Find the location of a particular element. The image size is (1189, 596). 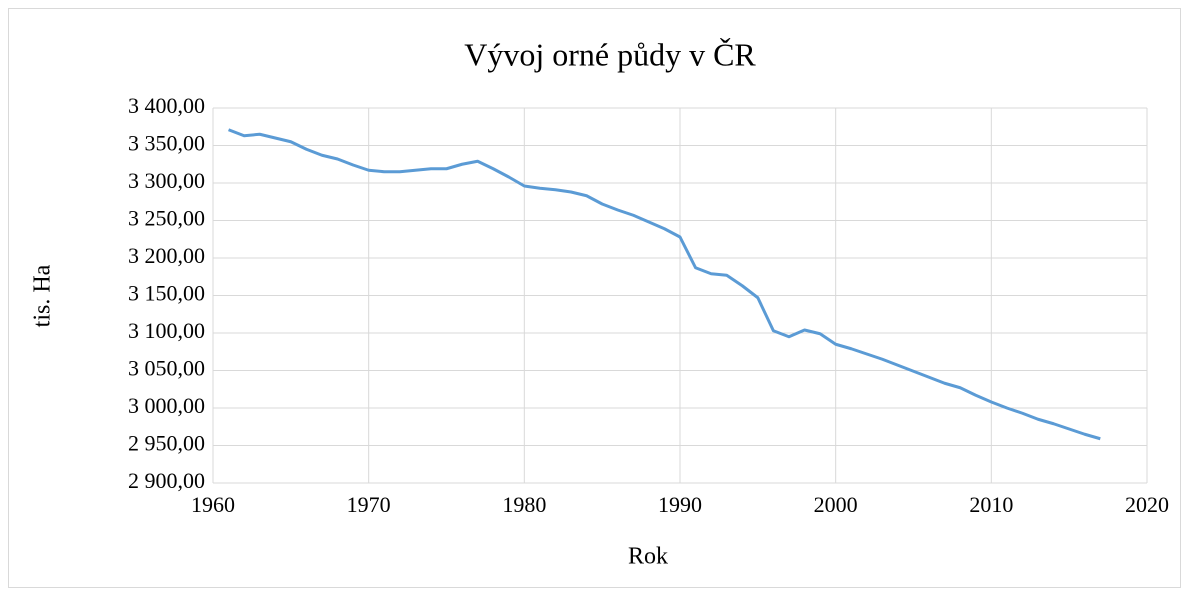

y-axis-label: tis. Ha is located at coordinates (43, 295).